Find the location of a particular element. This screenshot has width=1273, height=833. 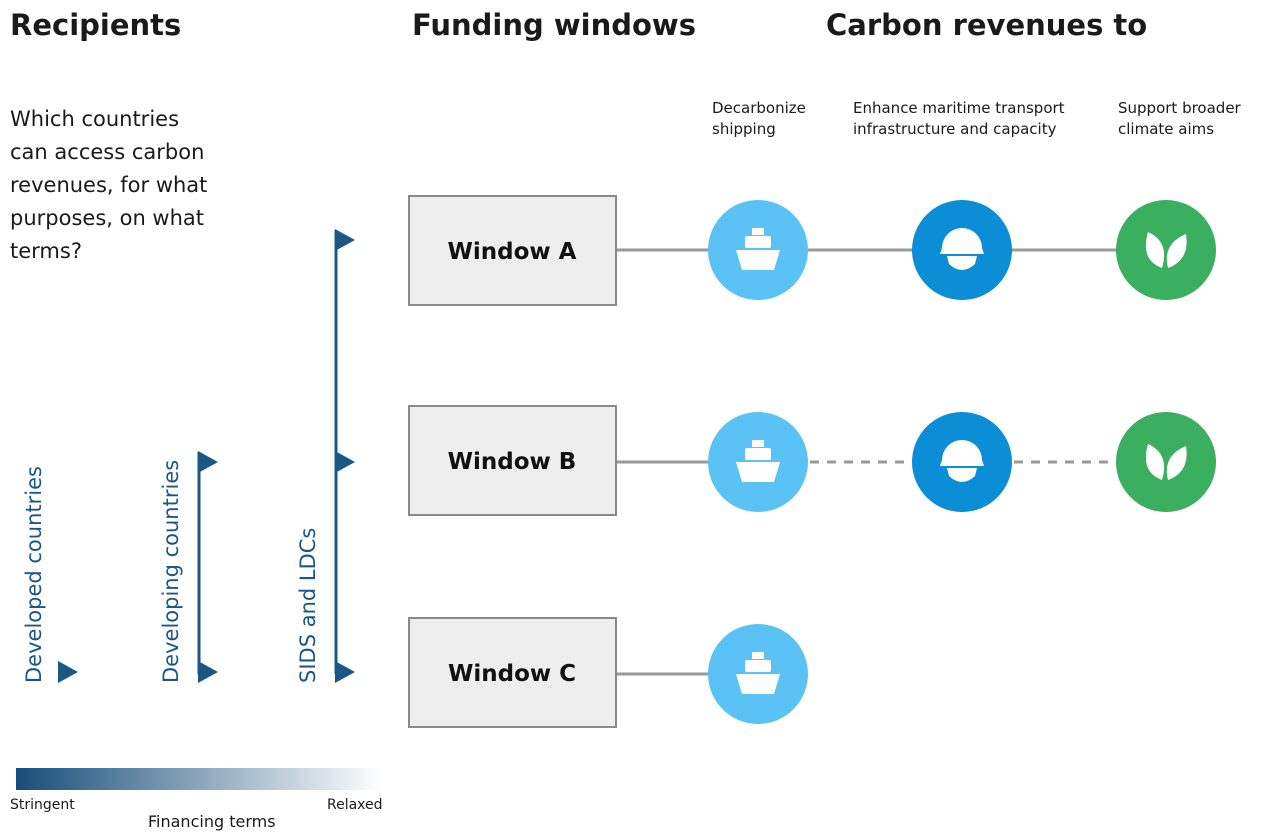

terms-title: Financing terms is located at coordinates (212, 821).